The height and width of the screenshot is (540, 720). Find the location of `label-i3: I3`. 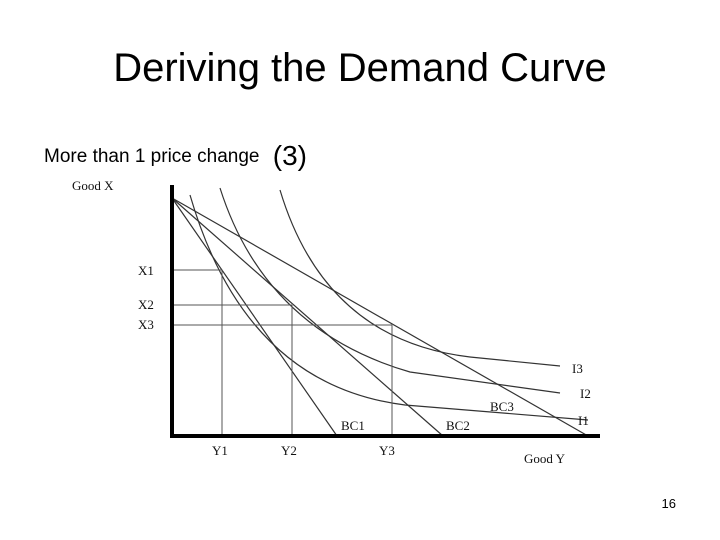

label-i3: I3 is located at coordinates (577, 368).